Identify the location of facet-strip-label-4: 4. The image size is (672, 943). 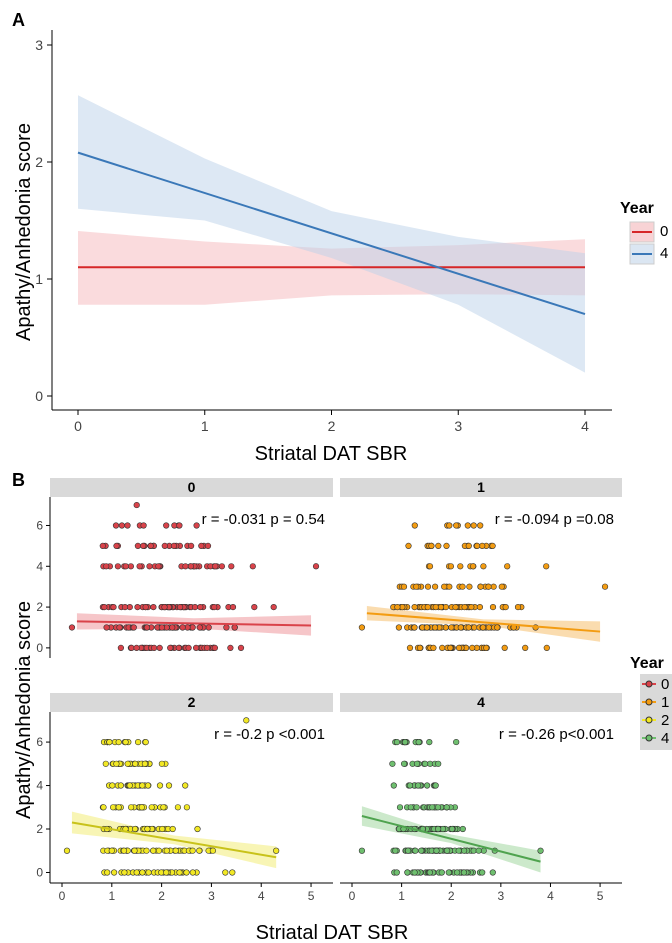
(481, 702).